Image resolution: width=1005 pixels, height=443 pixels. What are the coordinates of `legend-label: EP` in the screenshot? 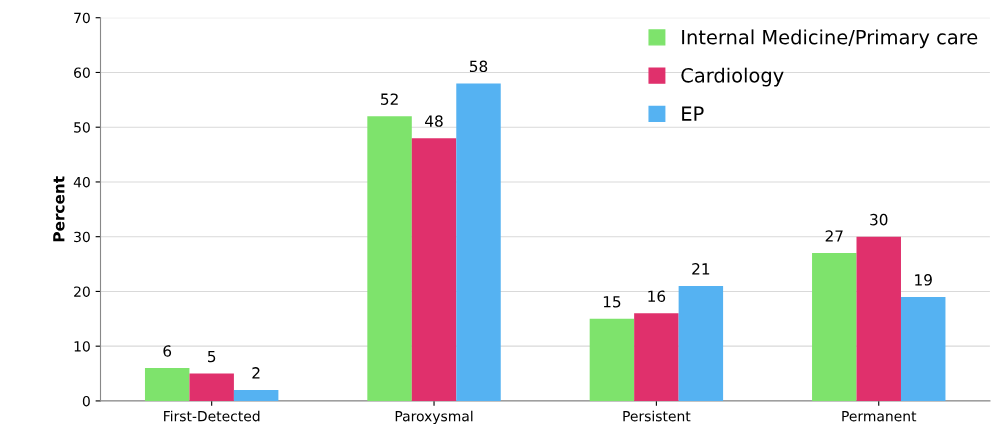 It's located at (693, 113).